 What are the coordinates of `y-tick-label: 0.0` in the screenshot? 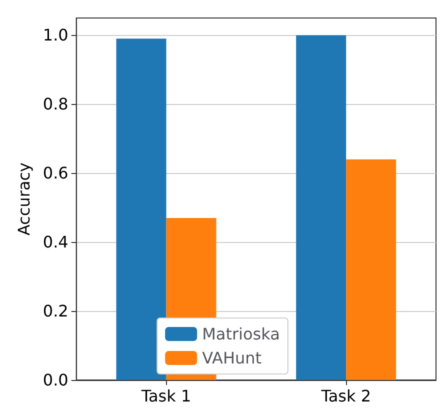 It's located at (55, 380).